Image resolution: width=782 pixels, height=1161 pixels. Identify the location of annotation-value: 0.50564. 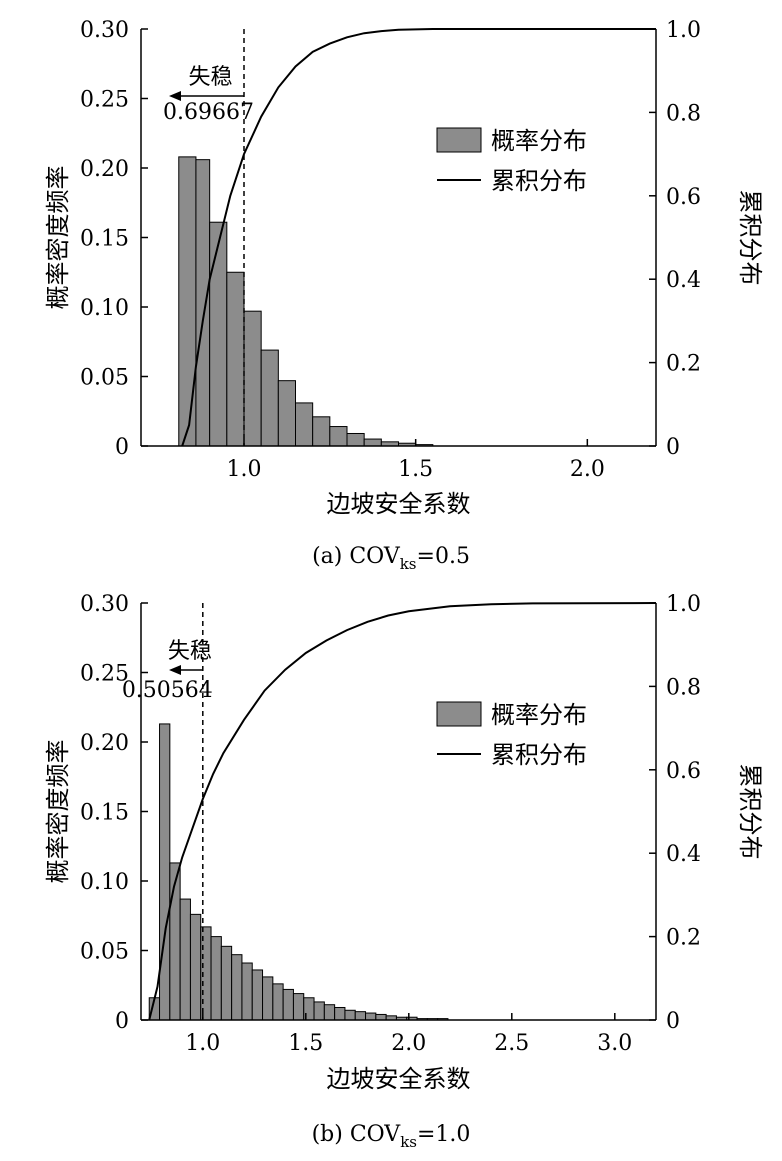
(167, 690).